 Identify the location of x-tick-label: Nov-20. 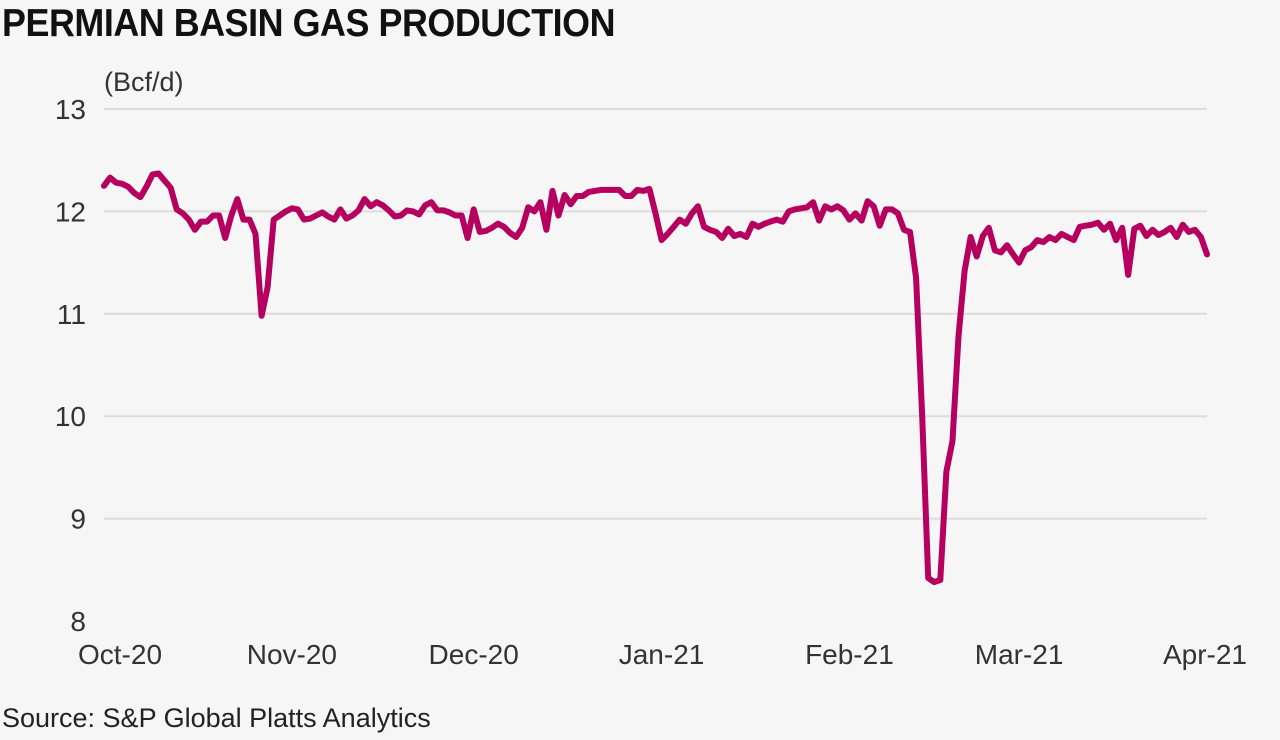
(292, 654).